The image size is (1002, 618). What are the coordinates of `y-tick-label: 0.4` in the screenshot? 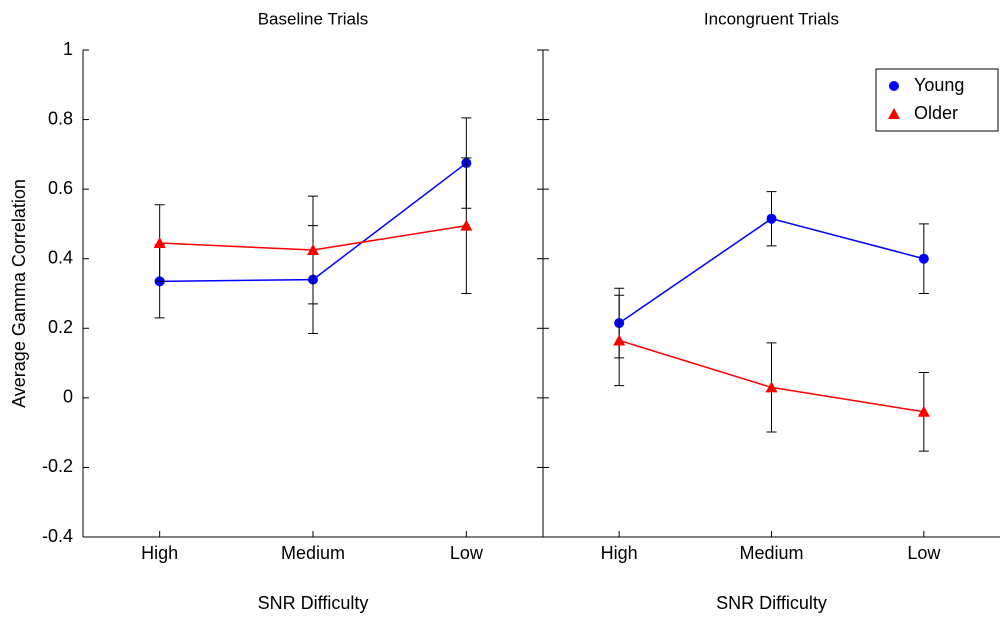 It's located at (60, 257).